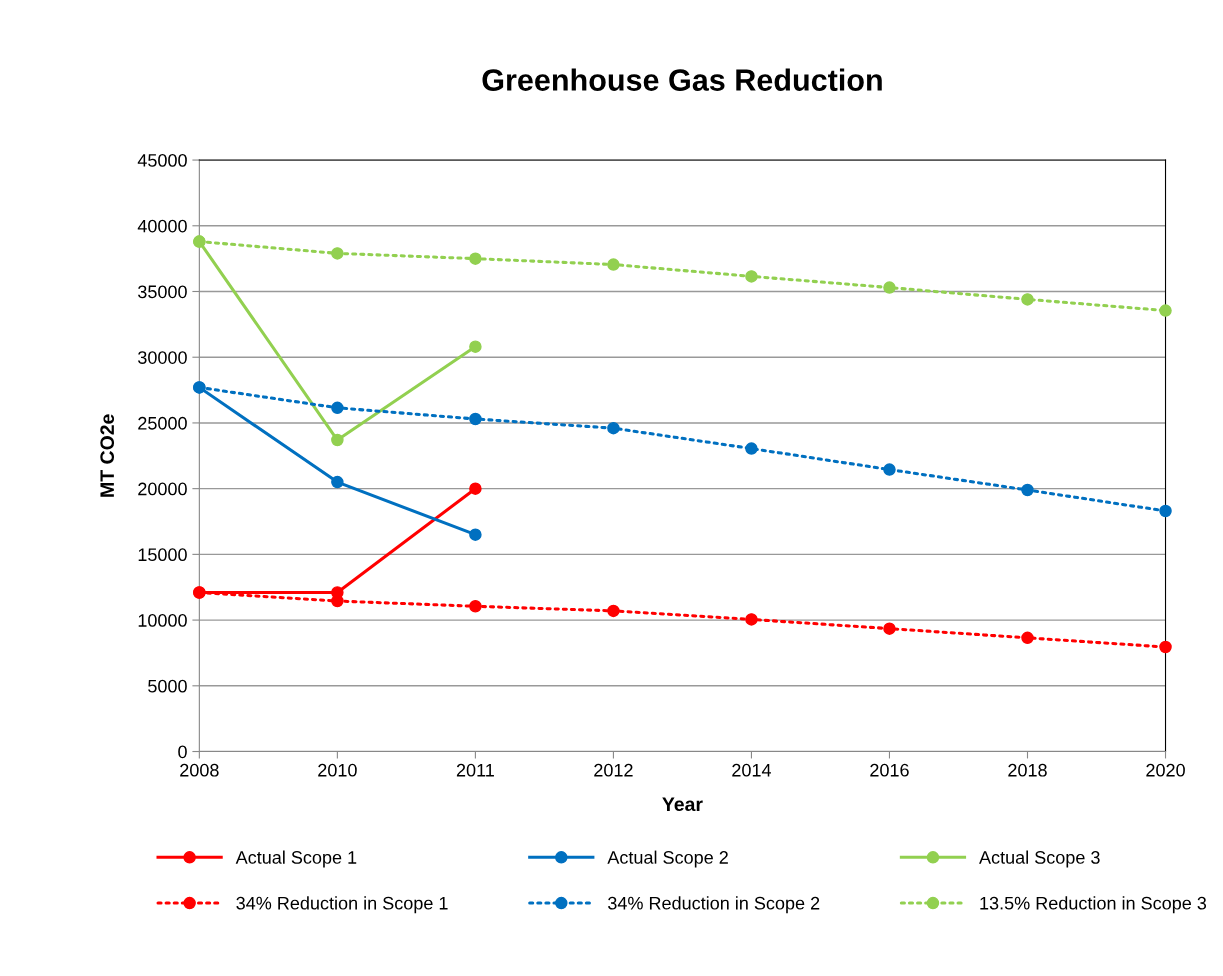 Image resolution: width=1223 pixels, height=976 pixels. Describe the element at coordinates (162, 423) in the screenshot. I see `y-tick-label: 25000` at that location.